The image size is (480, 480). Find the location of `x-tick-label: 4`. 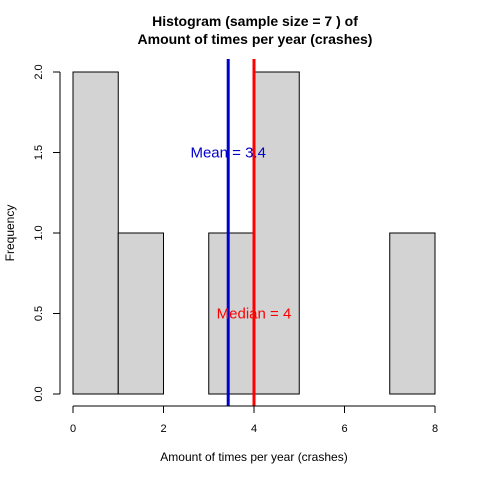

x-tick-label: 4 is located at coordinates (254, 429).